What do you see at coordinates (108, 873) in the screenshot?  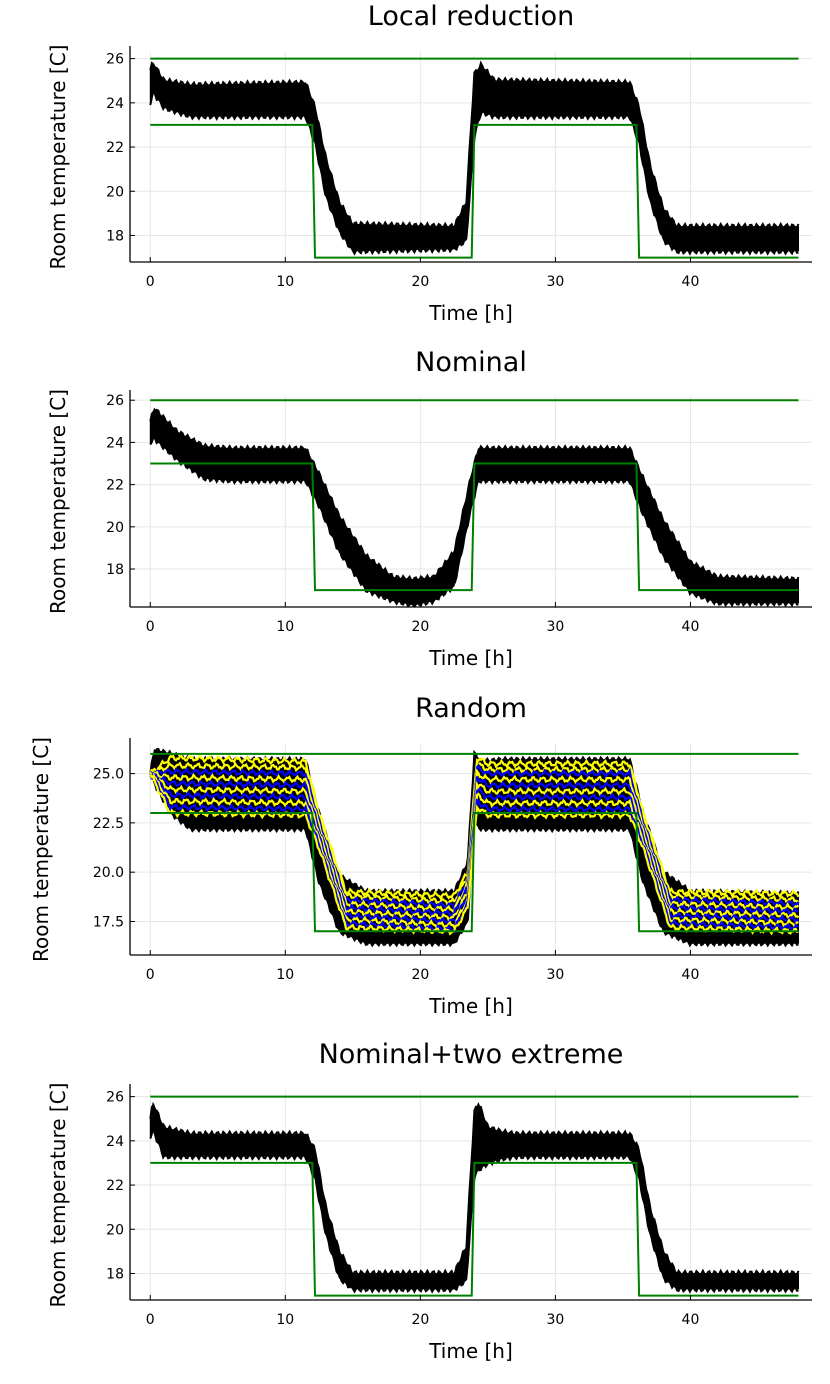 I see `y-tick-label: 20.0` at bounding box center [108, 873].